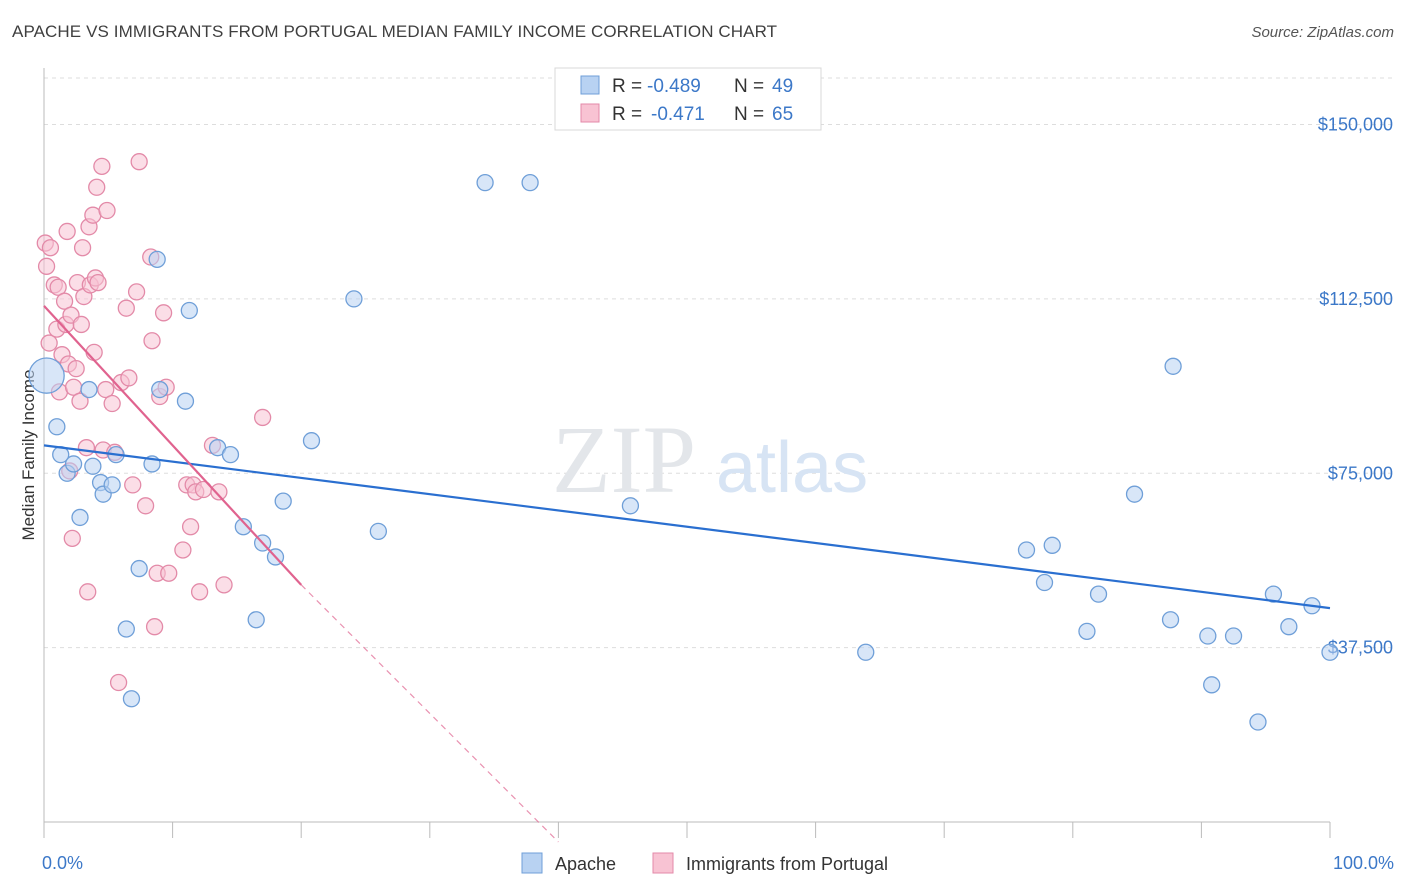  I want to click on y-tick-label-0: $37,500, so click(1360, 648).